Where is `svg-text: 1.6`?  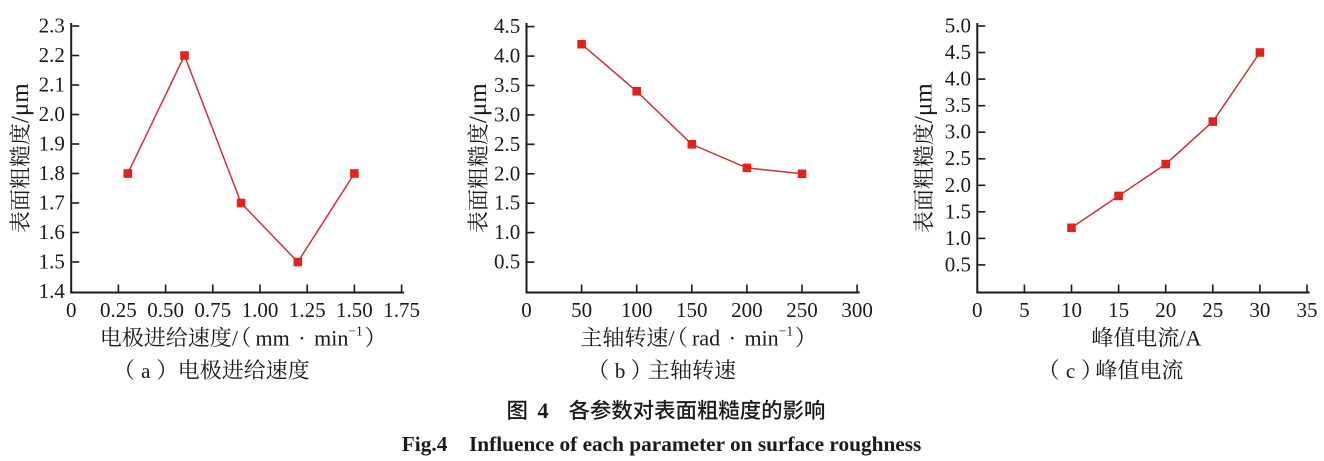
svg-text: 1.6 is located at coordinates (52, 232).